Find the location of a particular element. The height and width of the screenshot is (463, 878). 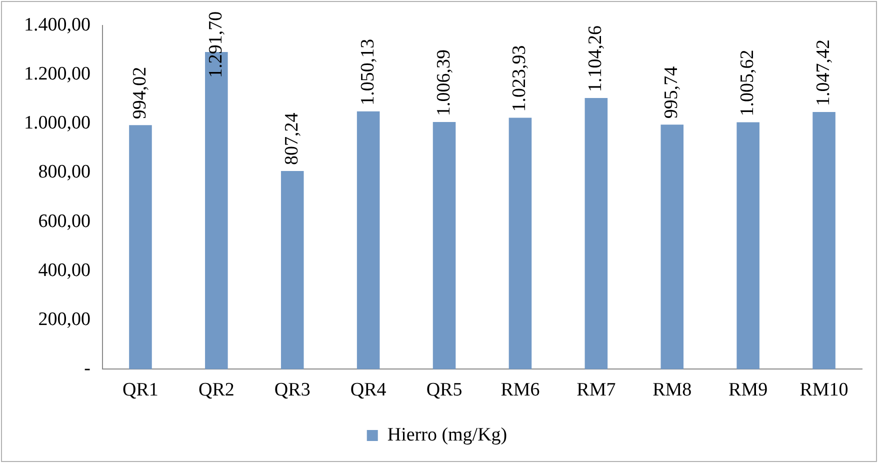

data-label: 1.104,26 is located at coordinates (595, 59).